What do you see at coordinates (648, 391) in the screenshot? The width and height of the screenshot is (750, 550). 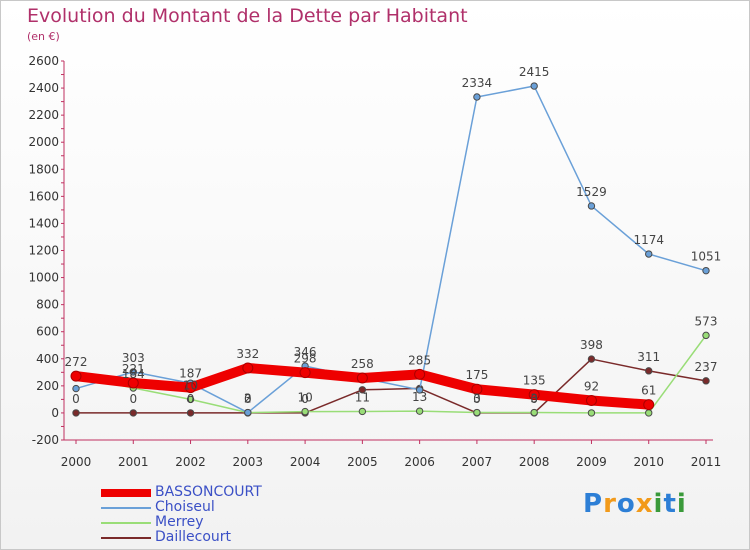 I see `data-label: 61` at bounding box center [648, 391].